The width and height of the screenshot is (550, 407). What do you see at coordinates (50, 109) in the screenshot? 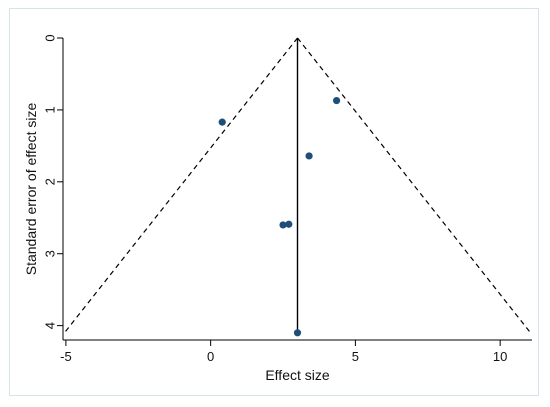
I see `y-tick-label: 1` at bounding box center [50, 109].